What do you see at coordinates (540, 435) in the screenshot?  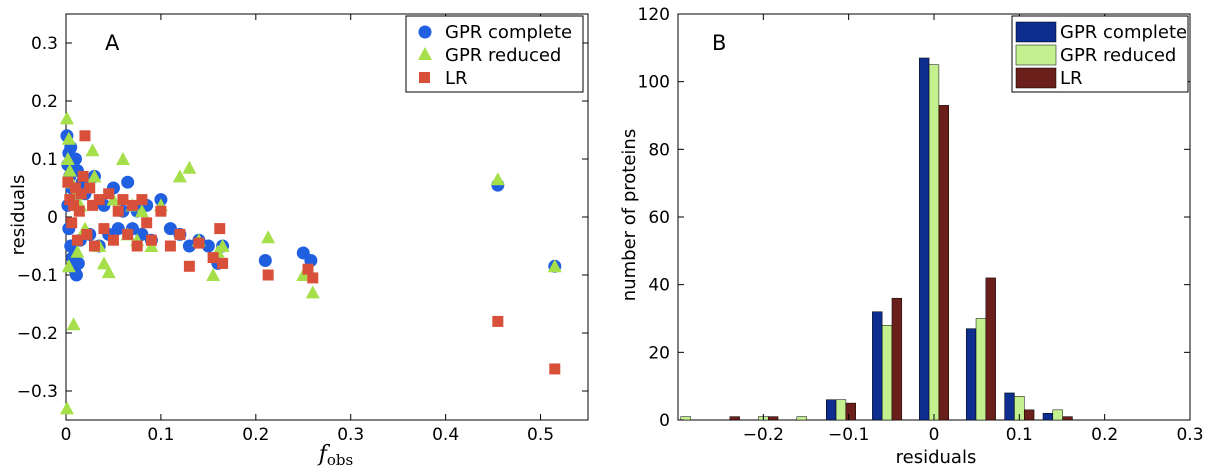 I see `x-tick-label-a: 0.5` at bounding box center [540, 435].